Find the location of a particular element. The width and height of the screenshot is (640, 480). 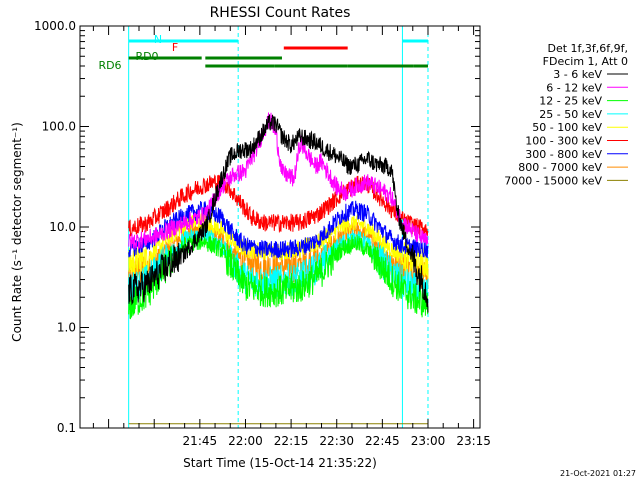

x-tick-label: 22:30 is located at coordinates (336, 441).